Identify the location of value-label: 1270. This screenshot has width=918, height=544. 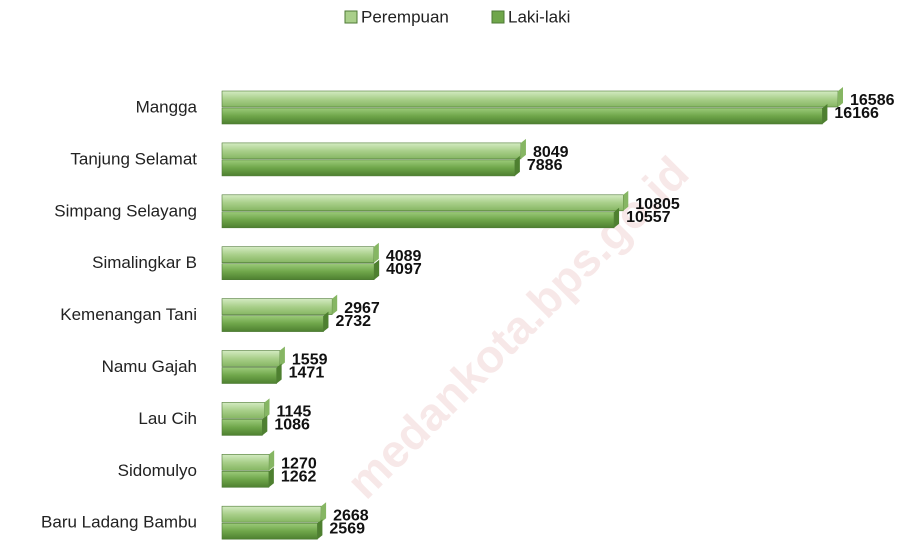
(299, 464).